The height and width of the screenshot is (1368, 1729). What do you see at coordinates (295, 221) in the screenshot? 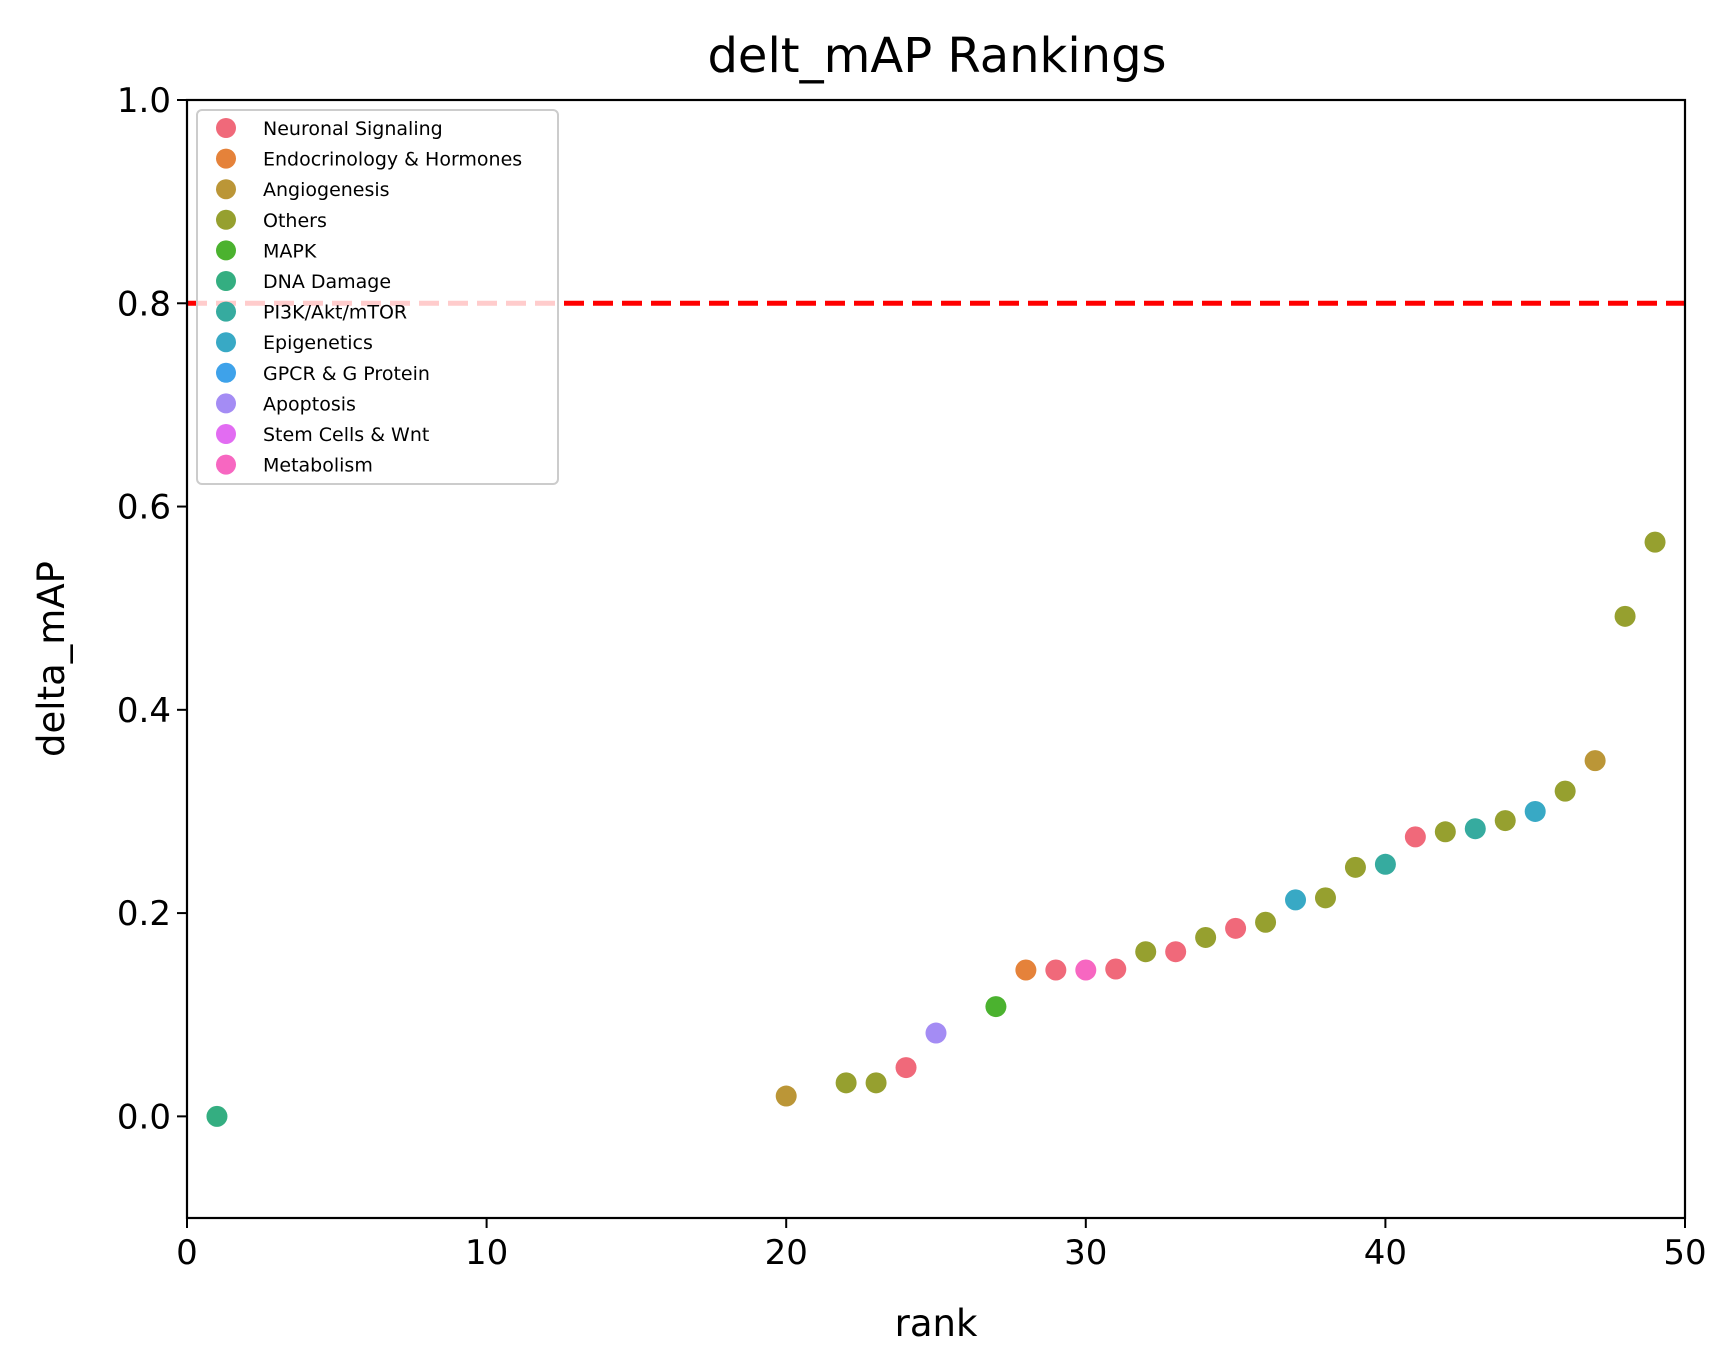
I see `legend-label: Others` at bounding box center [295, 221].